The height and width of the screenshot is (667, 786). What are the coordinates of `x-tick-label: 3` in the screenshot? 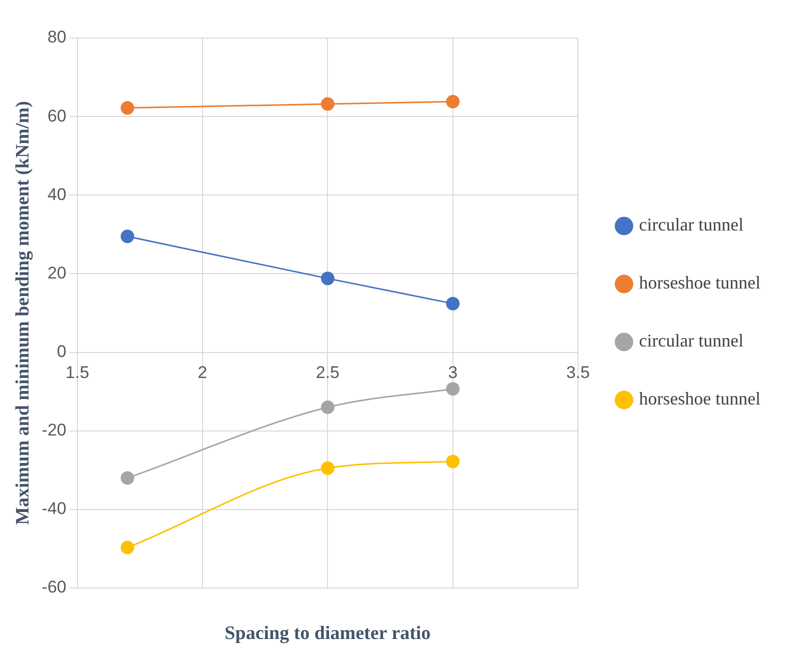 It's located at (453, 372).